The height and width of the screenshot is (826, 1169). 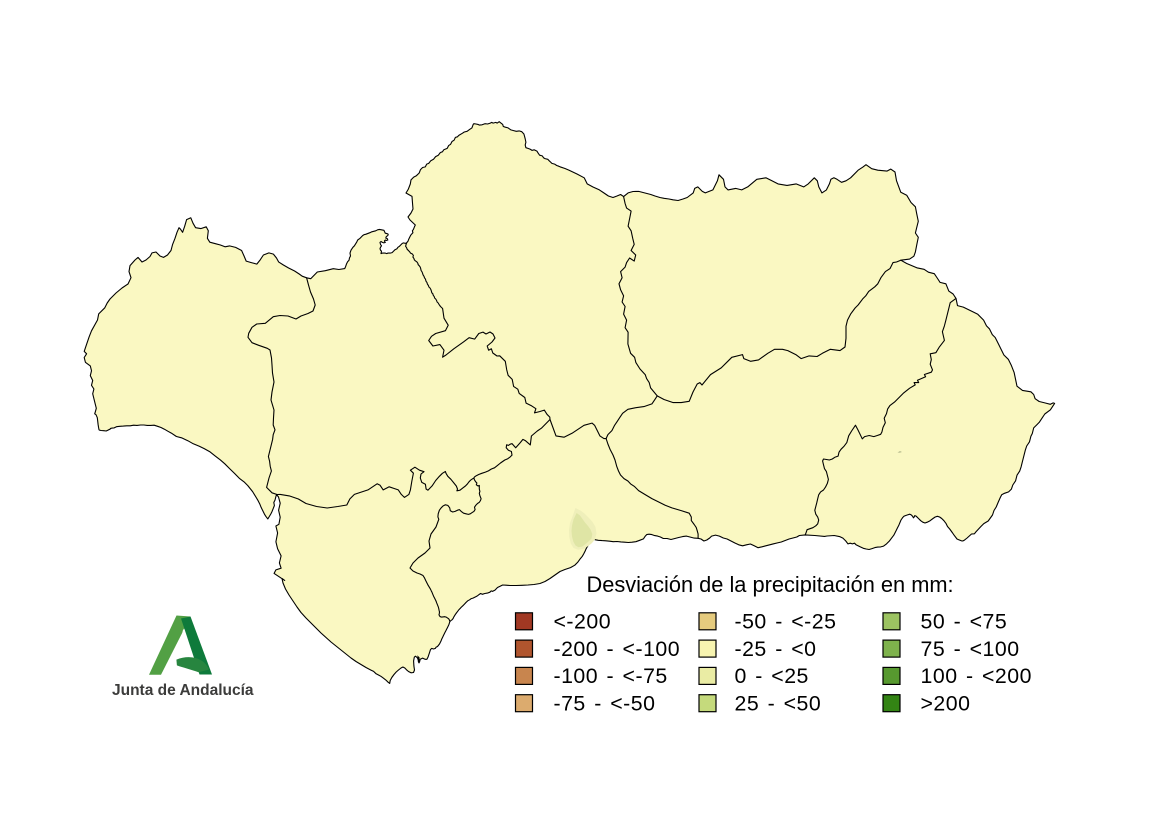 I want to click on svg-text: -25 - <0, so click(x=776, y=649).